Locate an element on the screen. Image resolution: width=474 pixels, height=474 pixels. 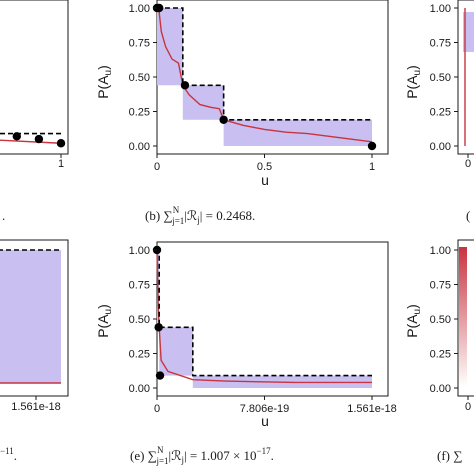
panel-f-caption: (f) ∑ is located at coordinates (450, 455).